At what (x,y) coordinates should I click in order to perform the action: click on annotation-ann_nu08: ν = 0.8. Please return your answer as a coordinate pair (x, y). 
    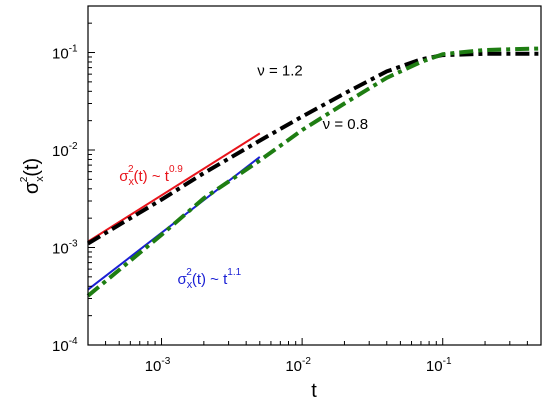
    Looking at the image, I should click on (345, 124).